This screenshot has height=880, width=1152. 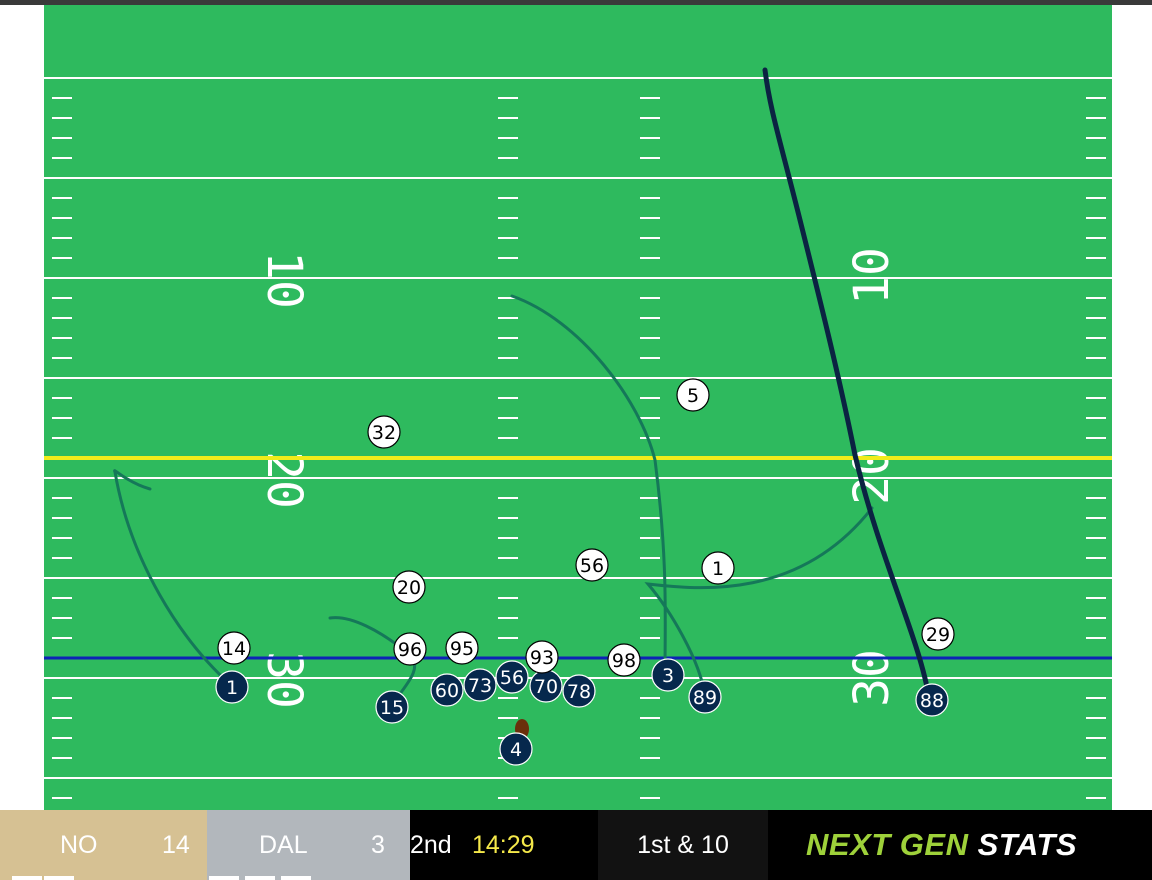 What do you see at coordinates (284, 480) in the screenshot?
I see `yard-number-left-20: 20` at bounding box center [284, 480].